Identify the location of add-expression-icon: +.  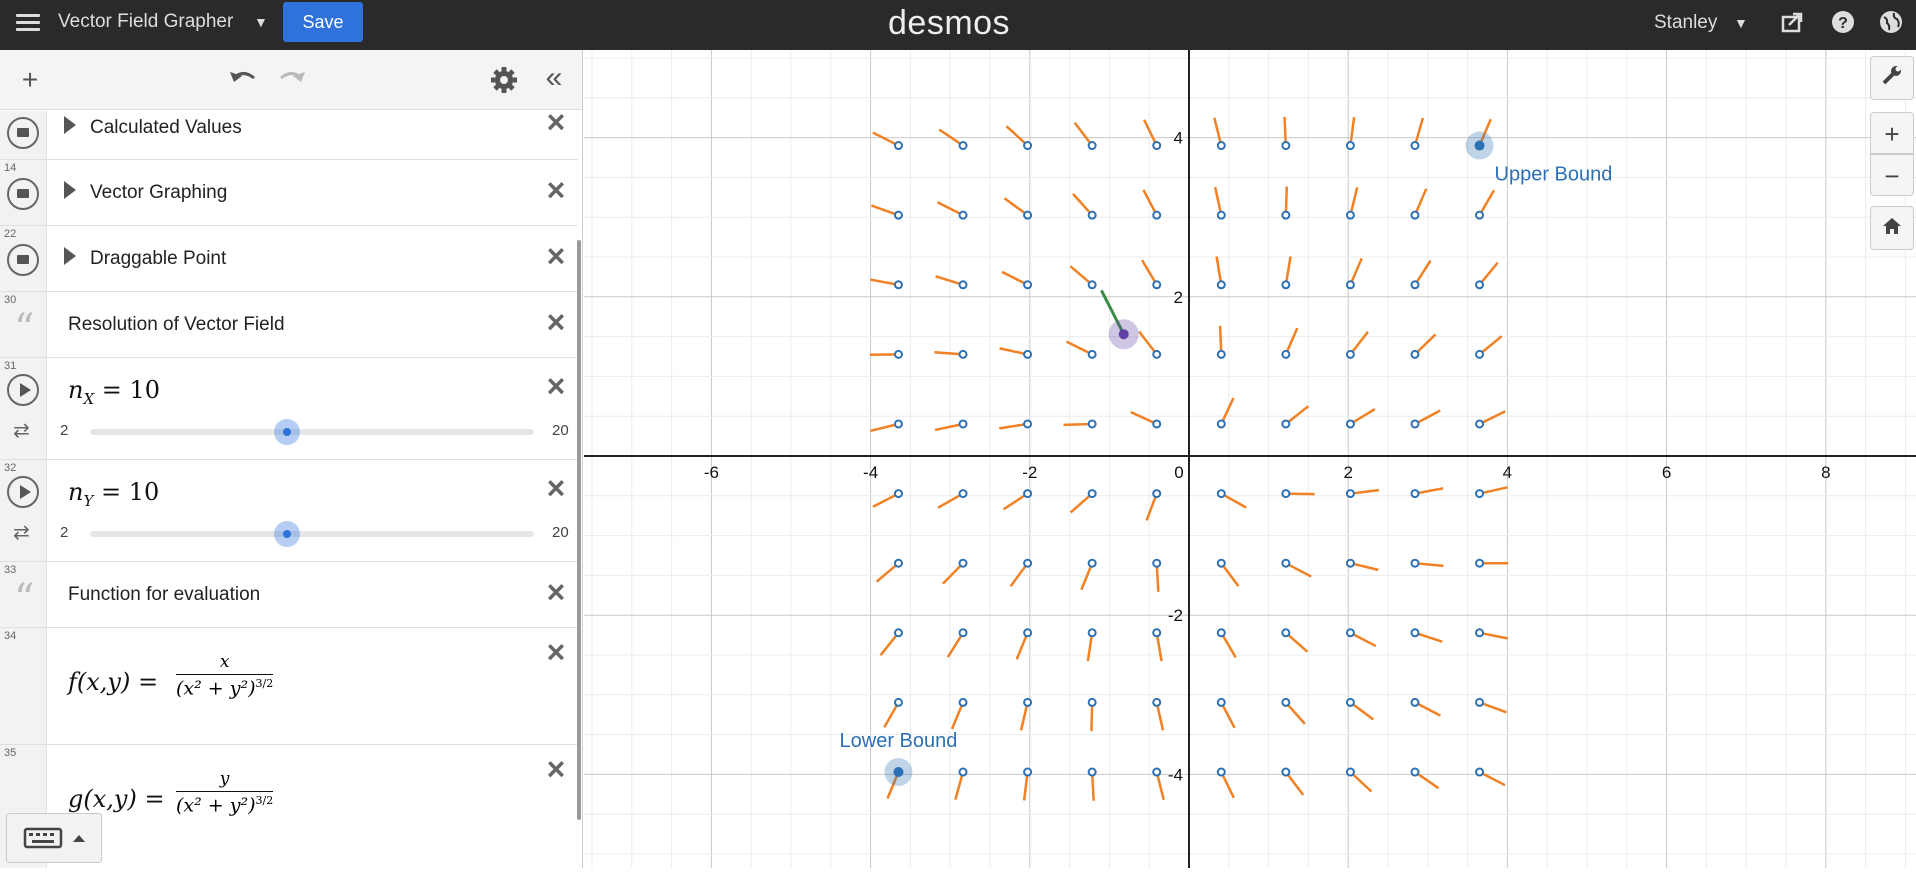
(30, 80).